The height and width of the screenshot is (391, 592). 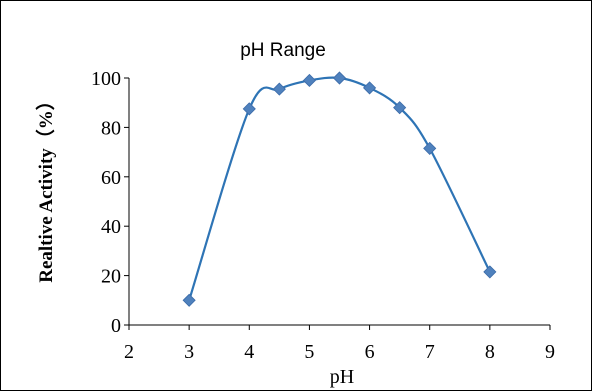 What do you see at coordinates (309, 352) in the screenshot?
I see `x-tick-label: 5` at bounding box center [309, 352].